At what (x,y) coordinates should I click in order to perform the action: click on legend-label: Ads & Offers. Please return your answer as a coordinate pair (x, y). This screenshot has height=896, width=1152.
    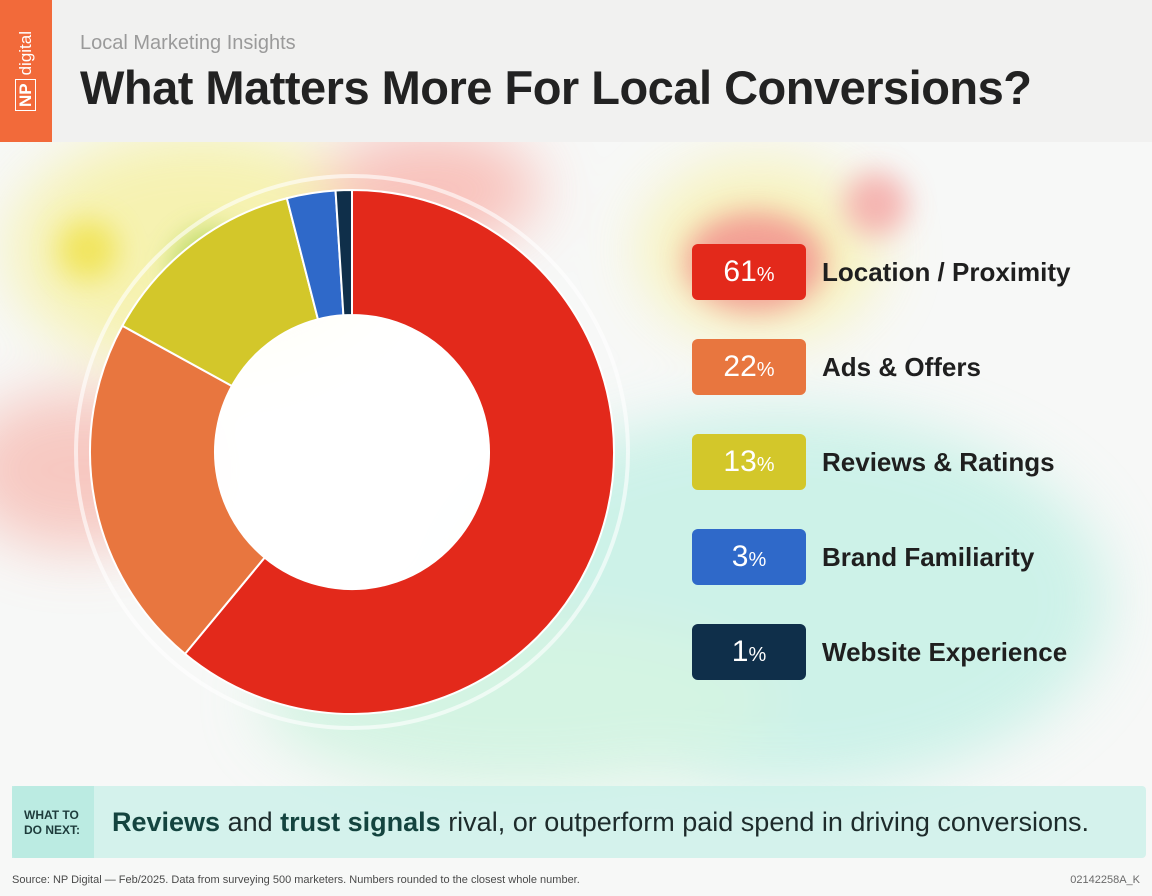
    Looking at the image, I should click on (901, 367).